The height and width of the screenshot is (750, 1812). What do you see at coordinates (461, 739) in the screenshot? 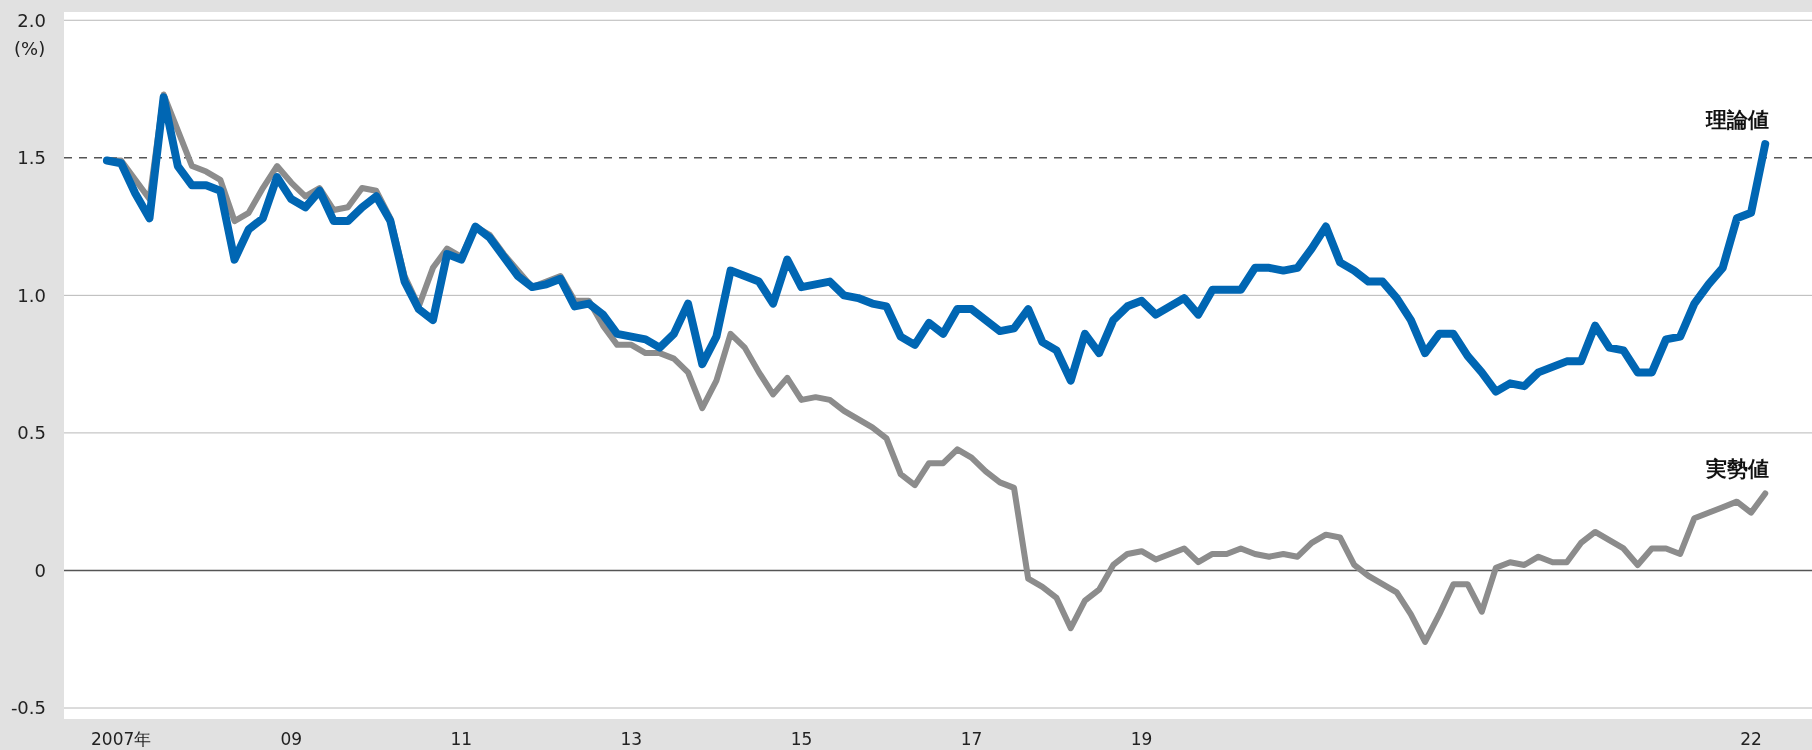
I see `x-tick-label: 11` at bounding box center [461, 739].